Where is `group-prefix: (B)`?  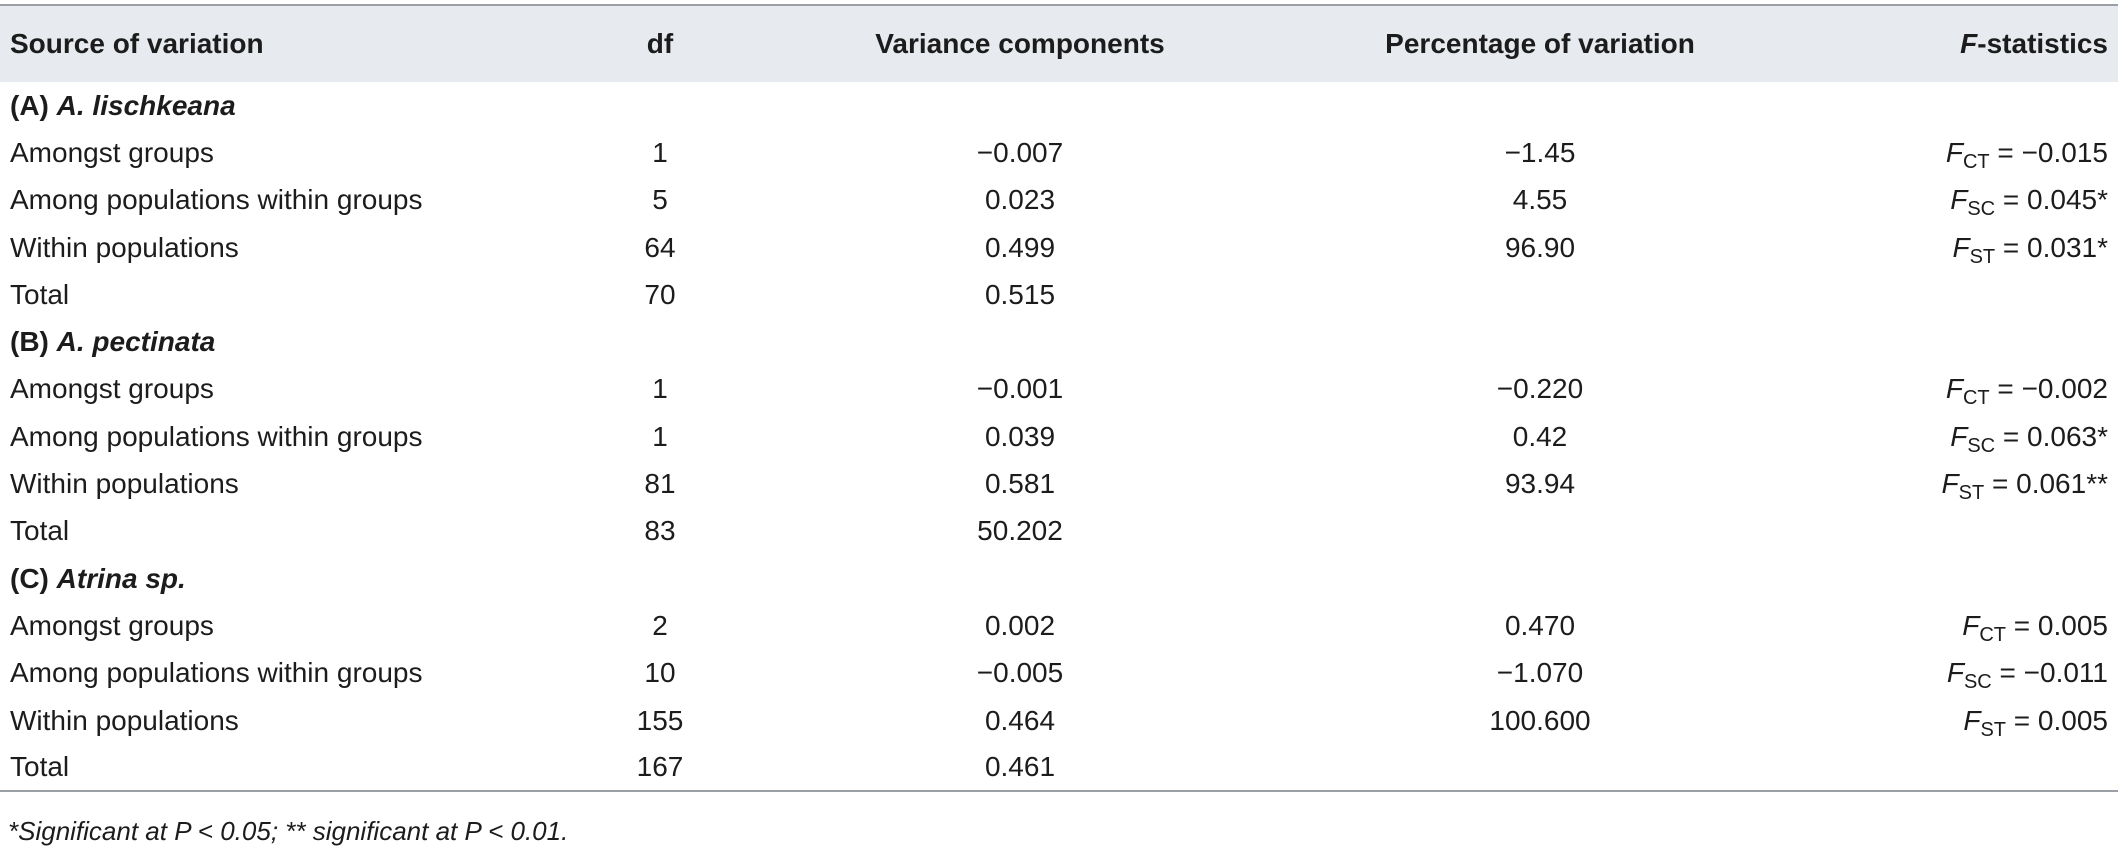 group-prefix: (B) is located at coordinates (33, 342).